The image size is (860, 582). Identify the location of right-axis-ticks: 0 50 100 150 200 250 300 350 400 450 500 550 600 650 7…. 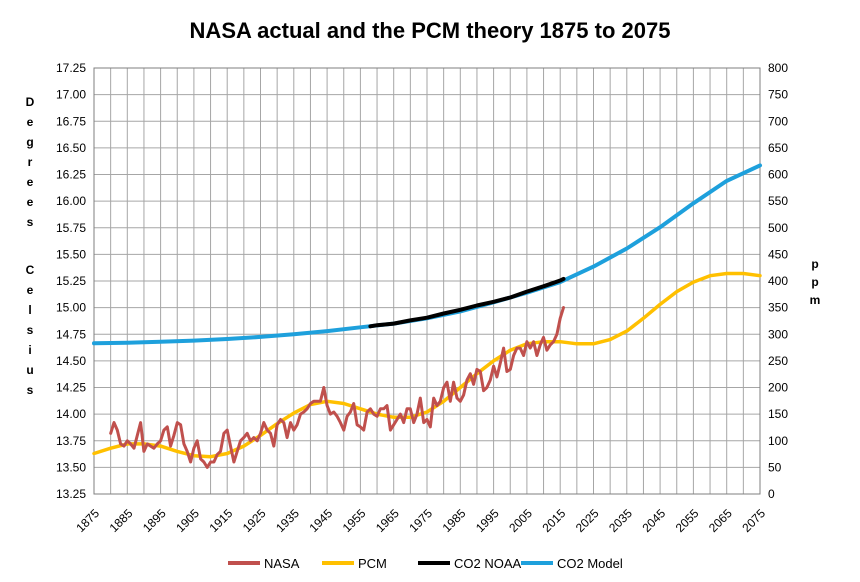
(778, 281).